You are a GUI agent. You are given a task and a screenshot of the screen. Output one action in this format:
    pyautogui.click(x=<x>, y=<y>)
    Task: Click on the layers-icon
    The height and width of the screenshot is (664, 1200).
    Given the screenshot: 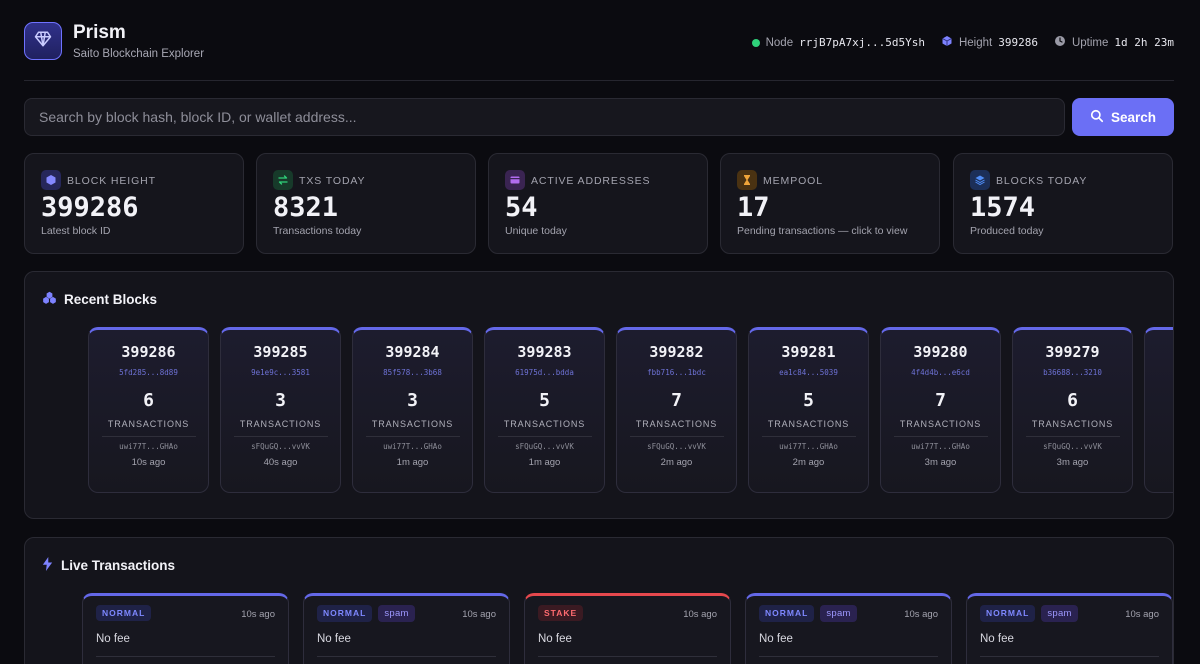 What is the action you would take?
    pyautogui.click(x=980, y=180)
    